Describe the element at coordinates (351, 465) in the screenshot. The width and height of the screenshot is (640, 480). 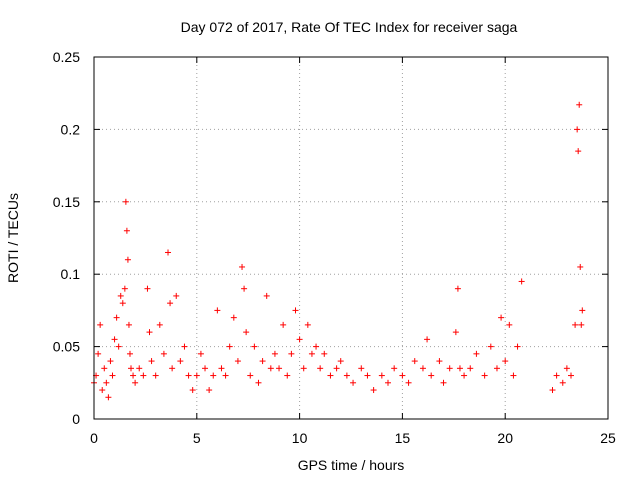
I see `x-axis-label: GPS time / hours` at that location.